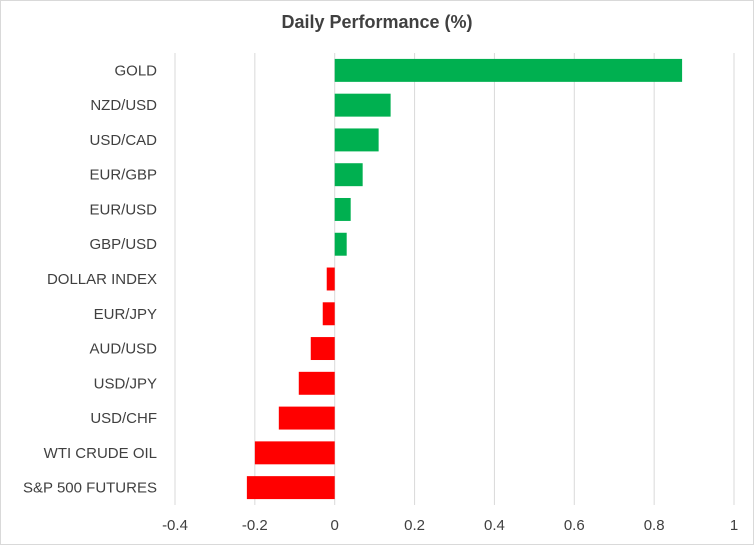 The image size is (754, 545). Describe the element at coordinates (123, 105) in the screenshot. I see `category-label: NZD/USD` at that location.